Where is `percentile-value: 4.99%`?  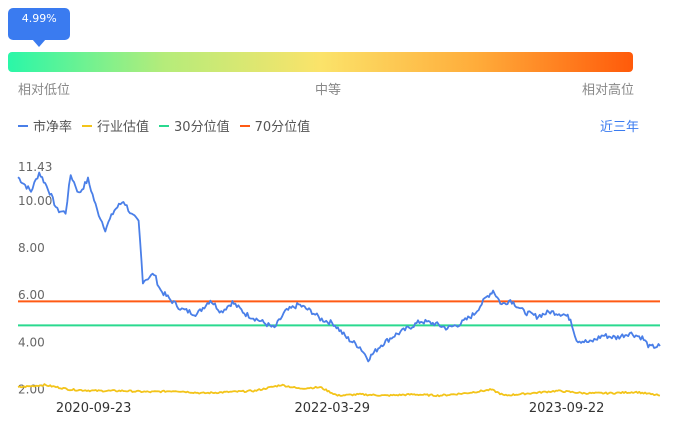 percentile-value: 4.99% is located at coordinates (39, 18).